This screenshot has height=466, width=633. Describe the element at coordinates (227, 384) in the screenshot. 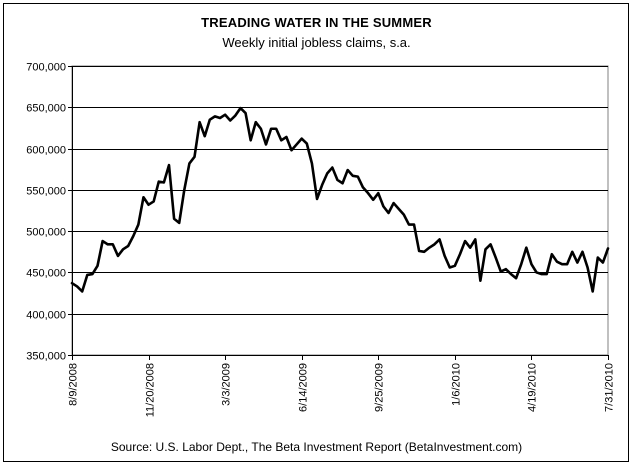

I see `x-tick-label: 3/3/2009` at that location.